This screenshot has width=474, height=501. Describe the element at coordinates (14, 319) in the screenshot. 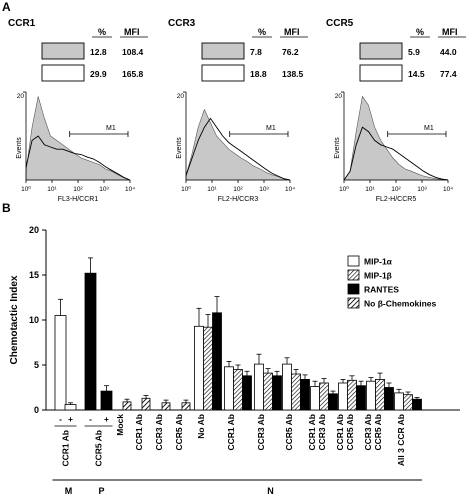

I see `bar-y-label: Chemotactic Index` at that location.